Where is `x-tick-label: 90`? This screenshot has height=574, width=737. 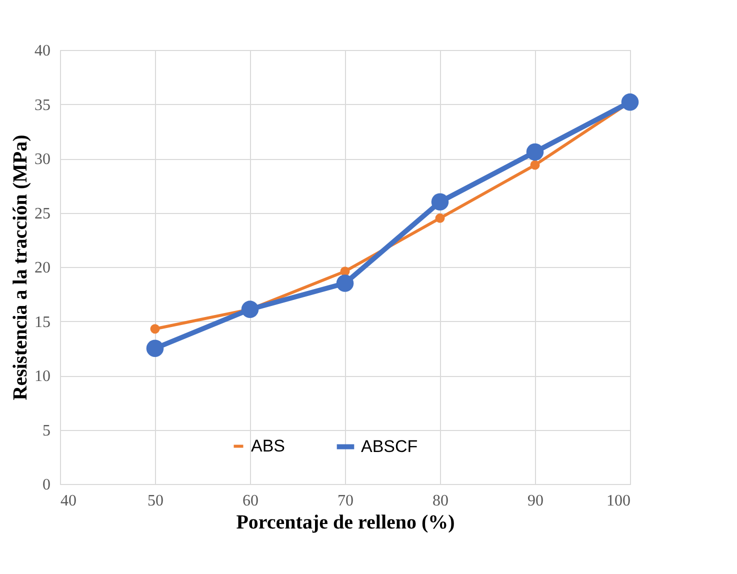
x-tick-label: 90 is located at coordinates (536, 501).